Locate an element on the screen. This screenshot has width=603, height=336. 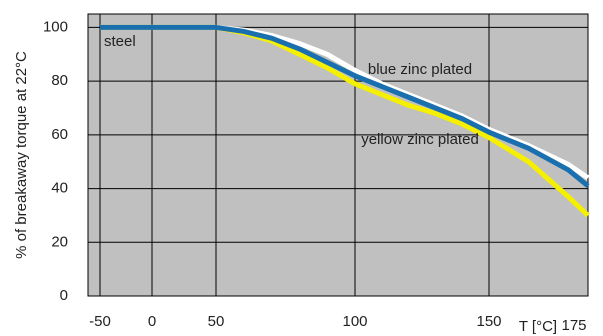
series-label: steel is located at coordinates (120, 41).